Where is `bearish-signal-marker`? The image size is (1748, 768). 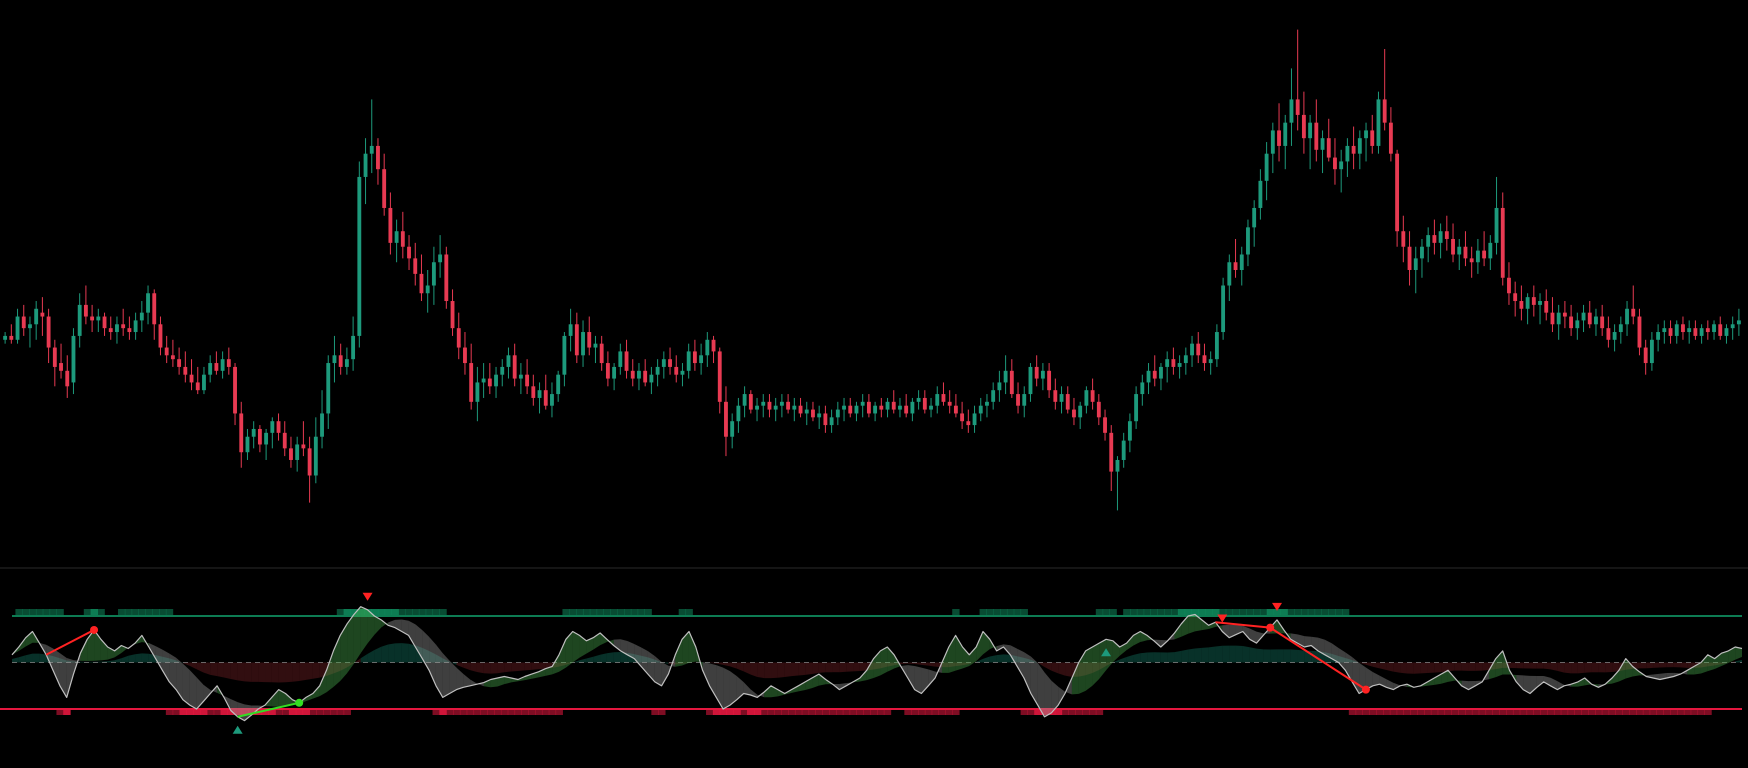
bearish-signal-marker is located at coordinates (367, 596).